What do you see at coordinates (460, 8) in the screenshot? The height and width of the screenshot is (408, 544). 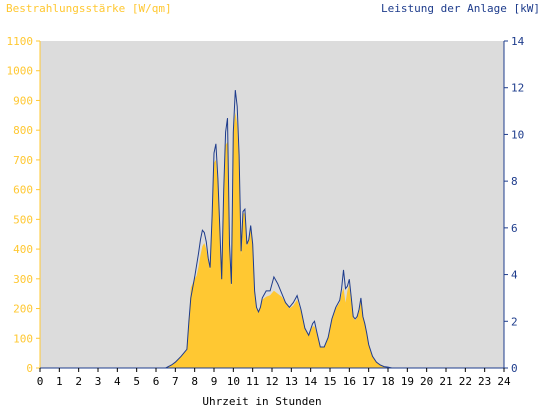 I see `right-axis-title: Leistung der Anlage [kW]` at bounding box center [460, 8].